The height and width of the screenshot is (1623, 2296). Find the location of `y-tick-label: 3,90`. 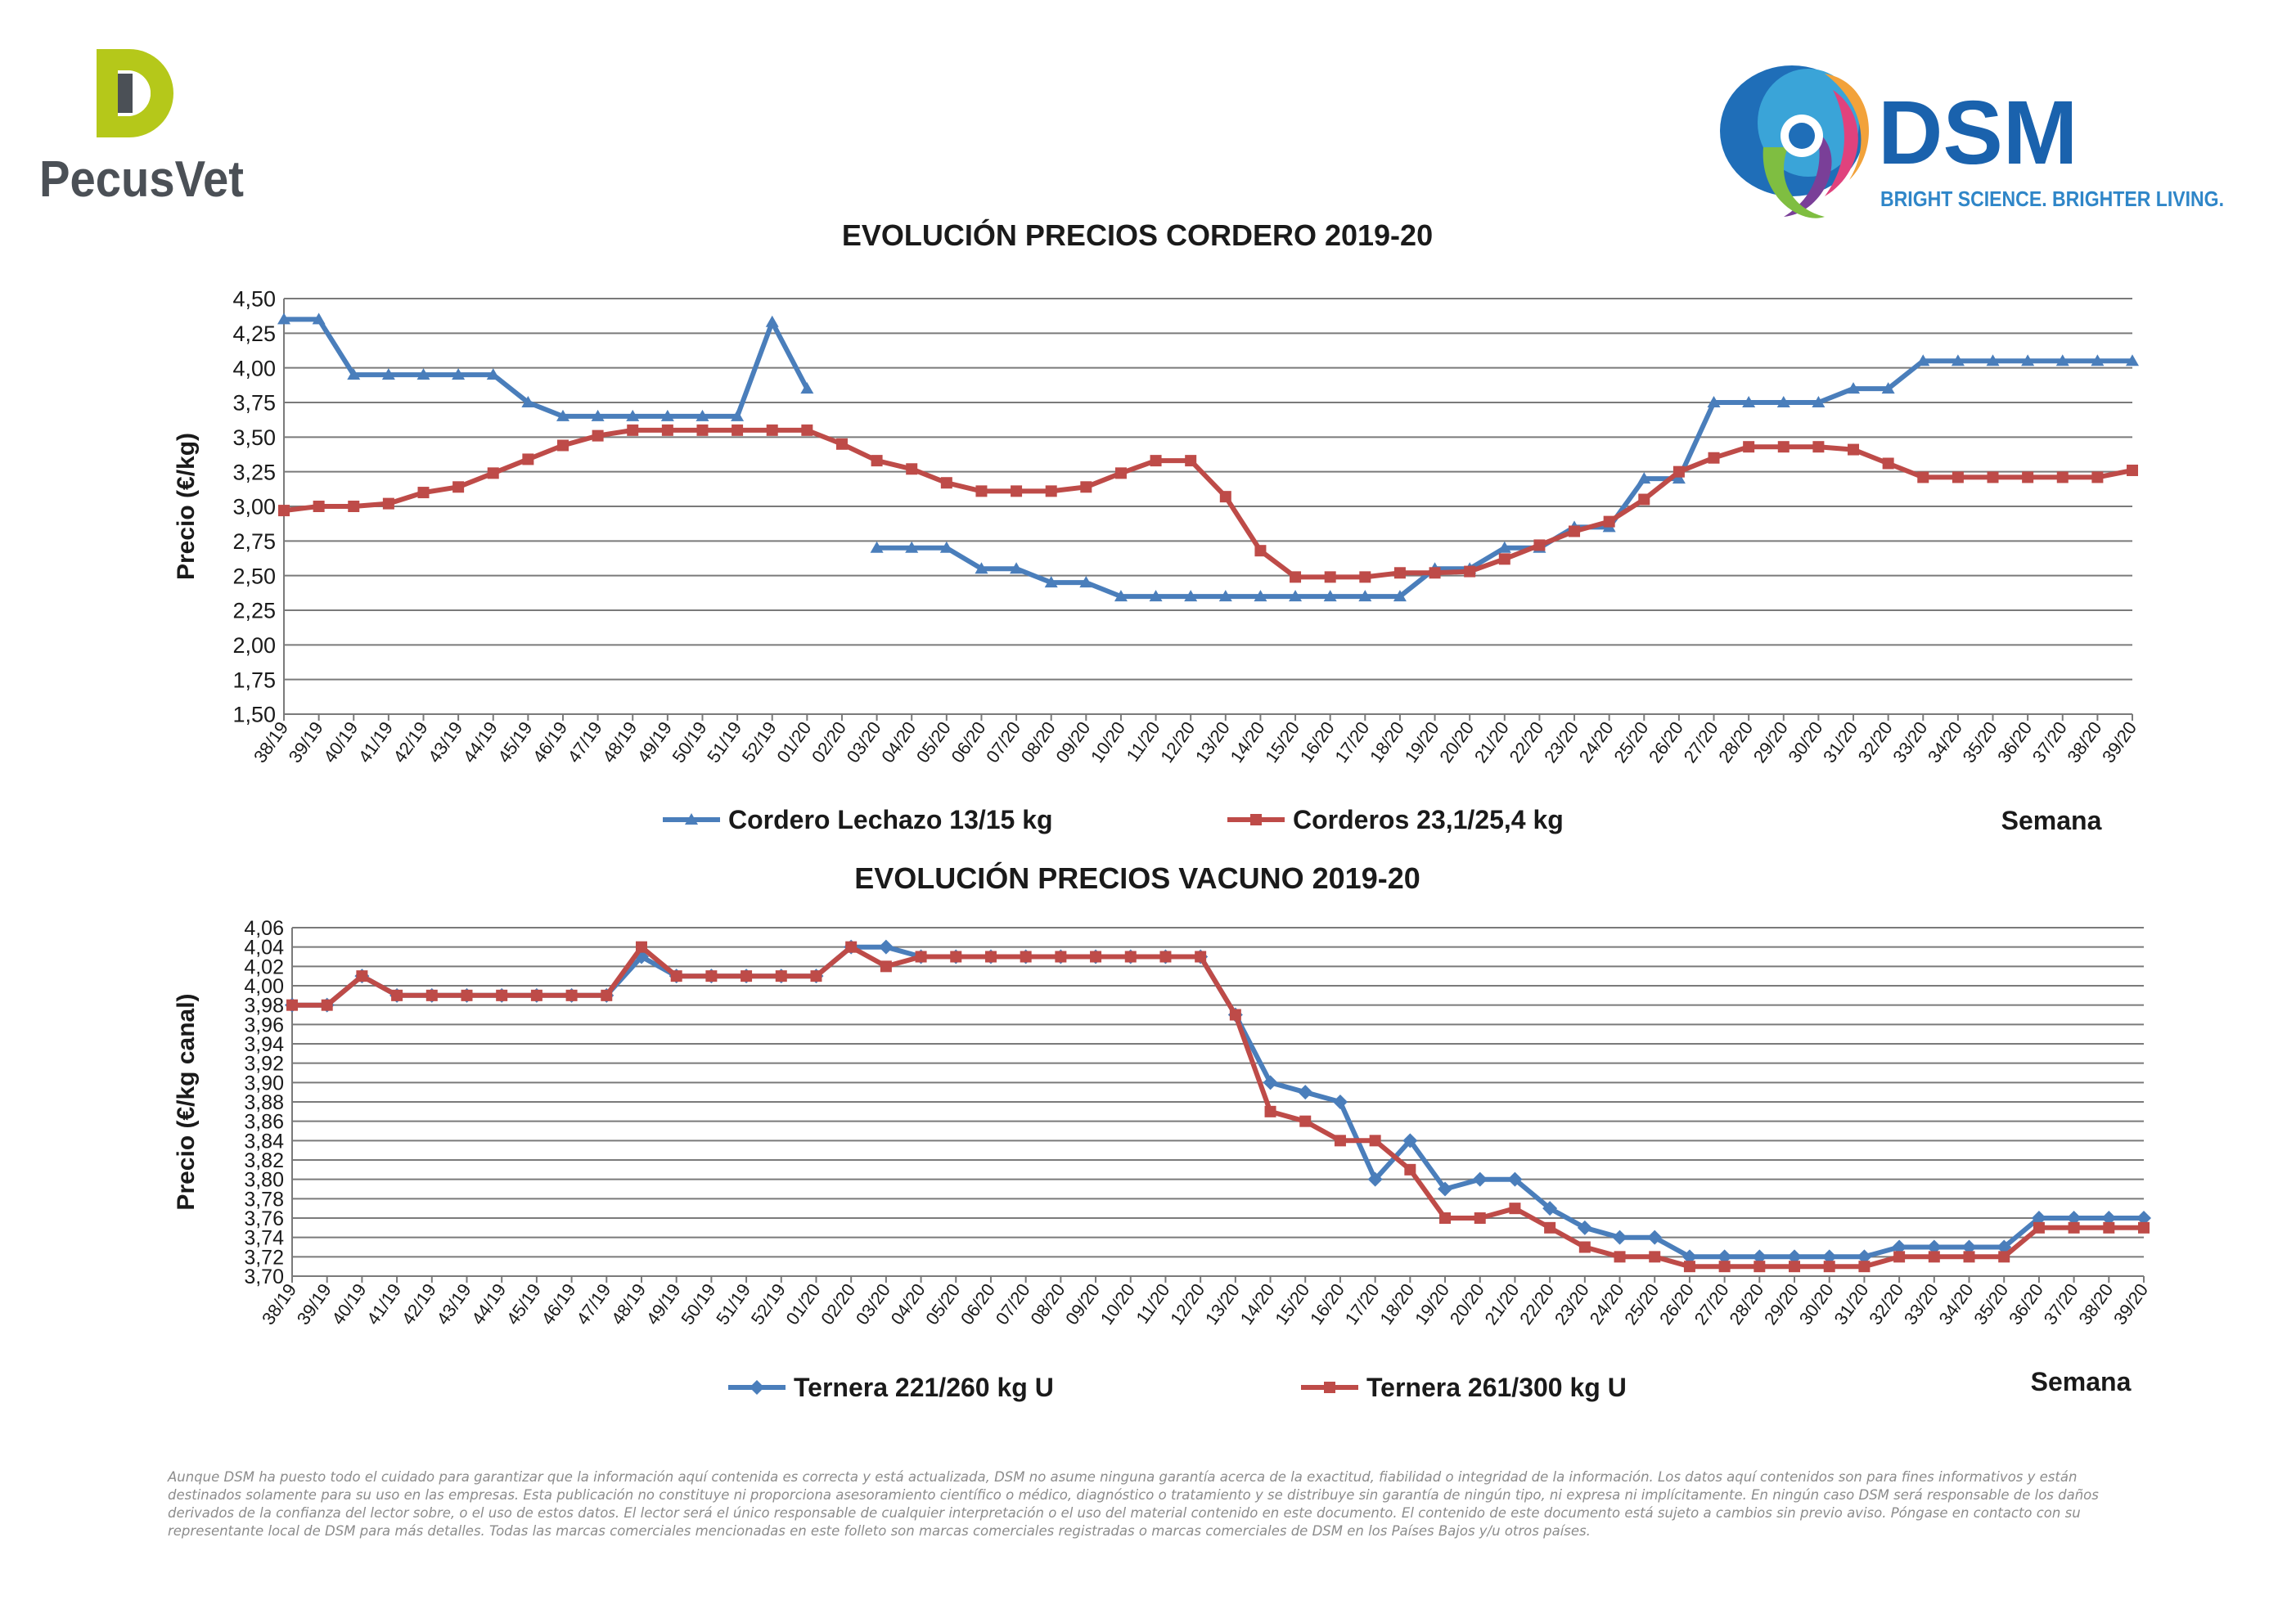

y-tick-label: 3,90 is located at coordinates (264, 1083).